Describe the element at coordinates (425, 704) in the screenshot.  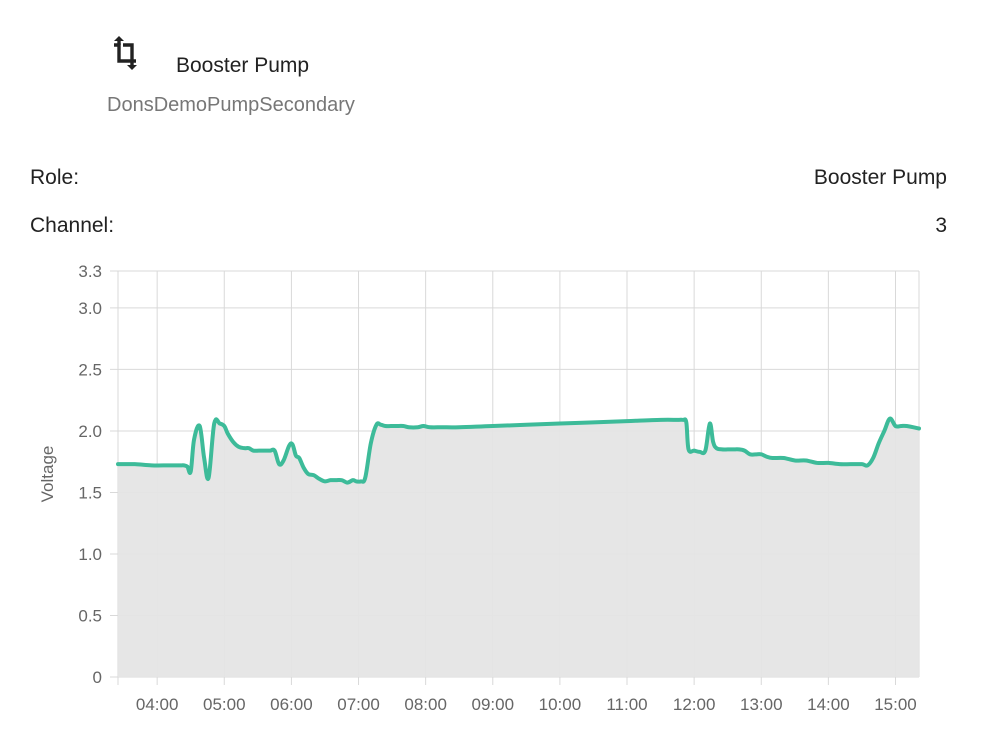
I see `x-tick-label: 08:00` at that location.